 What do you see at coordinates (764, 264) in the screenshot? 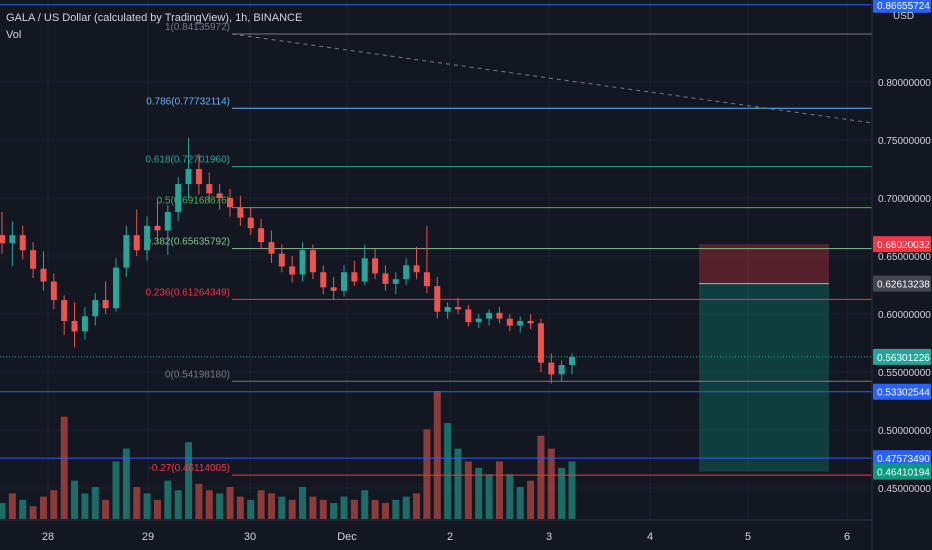
I see `stop-loss-zone` at bounding box center [764, 264].